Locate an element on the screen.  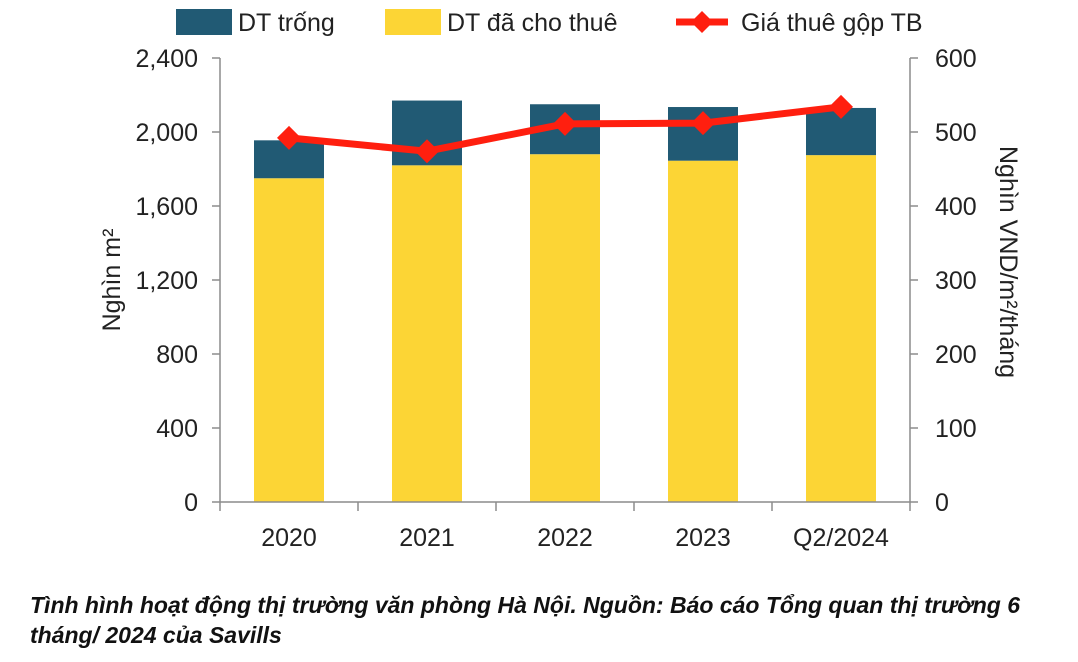
y2-tick-label: 100 is located at coordinates (956, 429).